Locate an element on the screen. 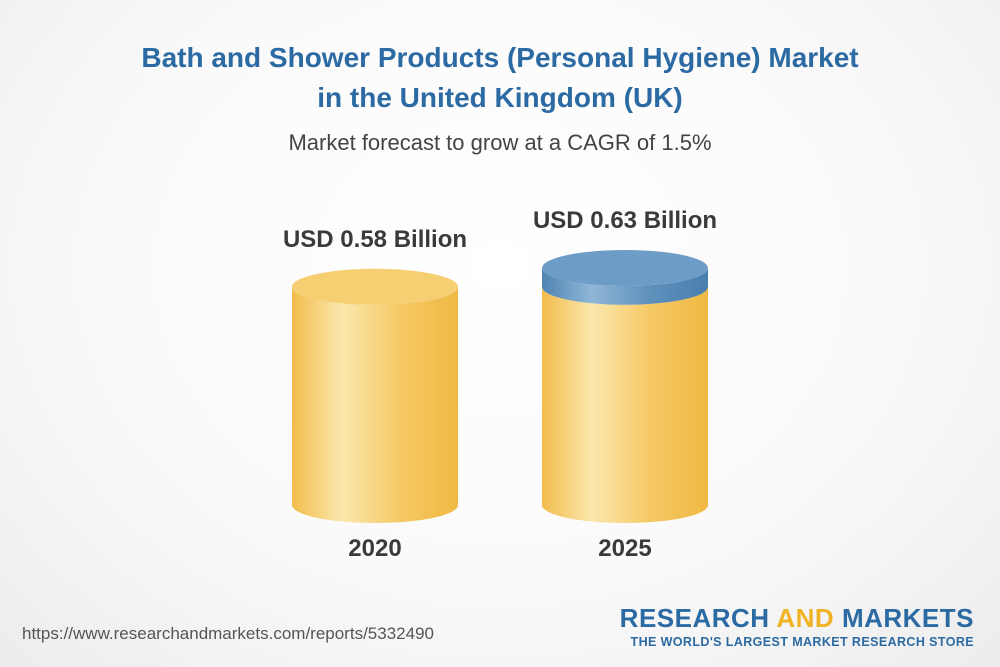 The image size is (1000, 667). growth-band is located at coordinates (625, 286).